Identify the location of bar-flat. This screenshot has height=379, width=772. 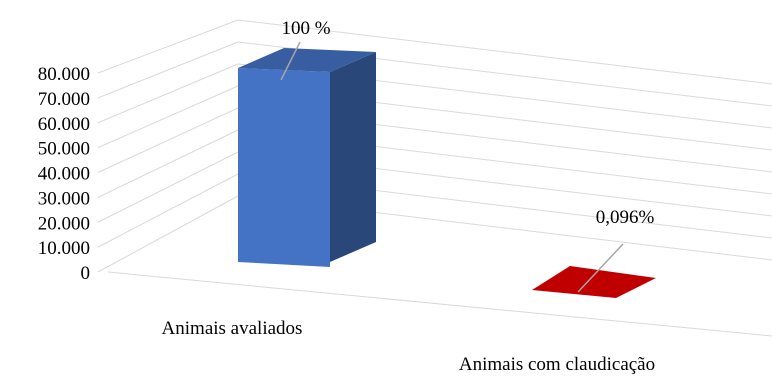
(594, 282).